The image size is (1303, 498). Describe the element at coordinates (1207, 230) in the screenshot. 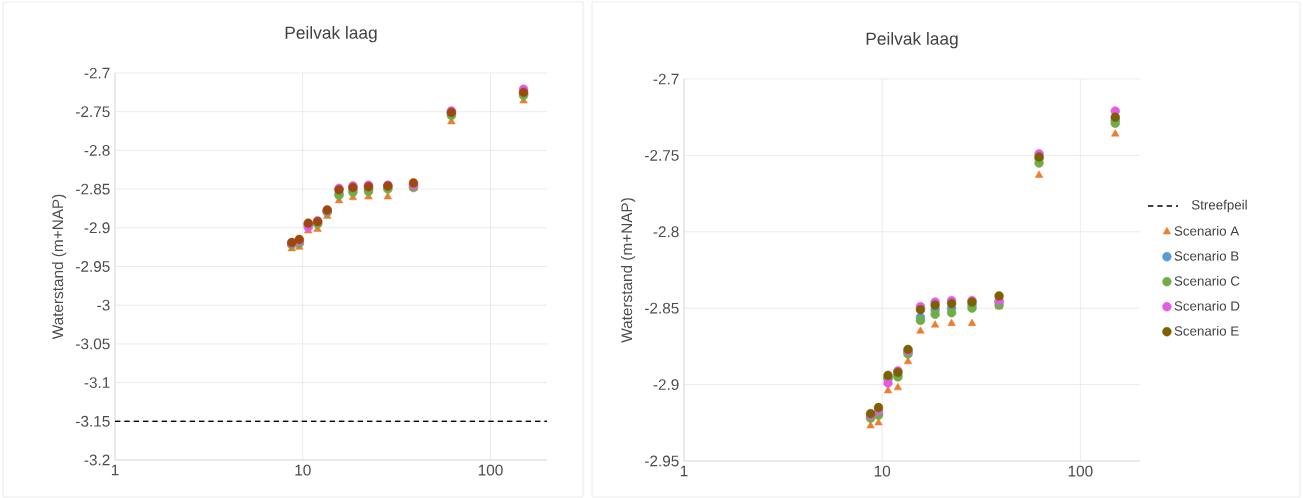

I see `legend-label: Scenario A` at that location.